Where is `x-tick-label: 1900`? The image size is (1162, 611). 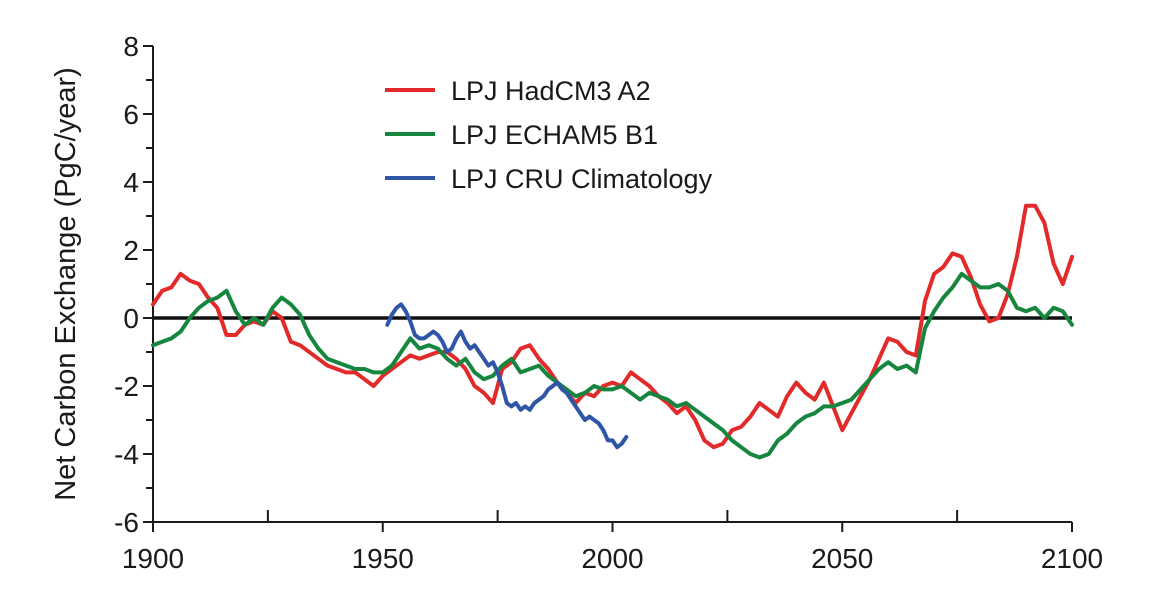
x-tick-label: 1900 is located at coordinates (153, 558).